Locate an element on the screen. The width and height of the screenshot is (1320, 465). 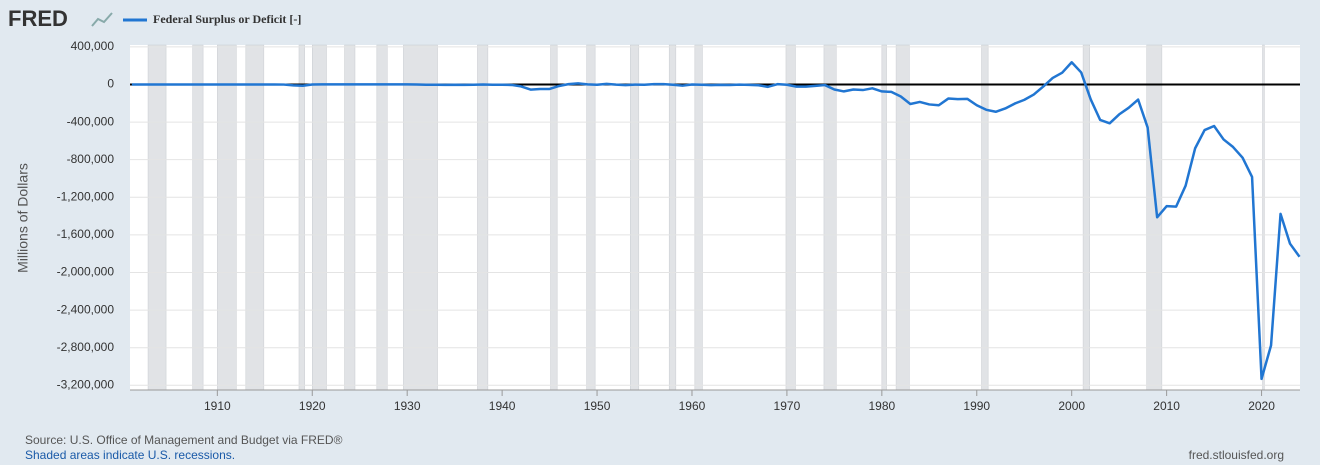
y-tick-label: -2,400,000 is located at coordinates (86, 309).